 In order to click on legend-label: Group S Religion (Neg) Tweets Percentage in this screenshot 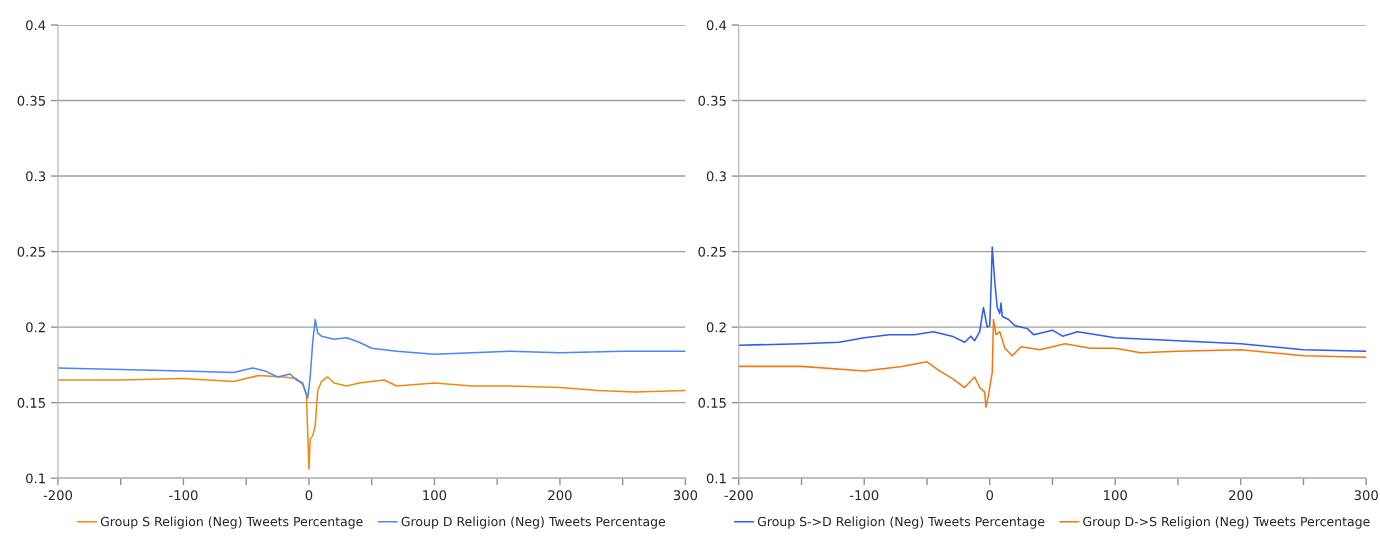, I will do `click(231, 522)`.